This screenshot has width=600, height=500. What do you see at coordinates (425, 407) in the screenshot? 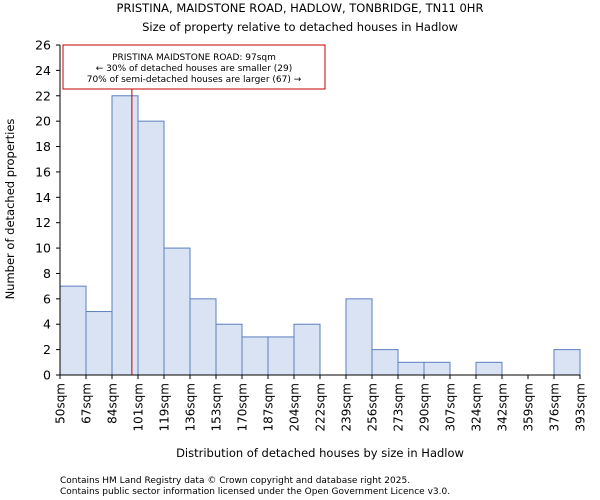
I see `x-tick-label: 290sqm` at bounding box center [425, 407].